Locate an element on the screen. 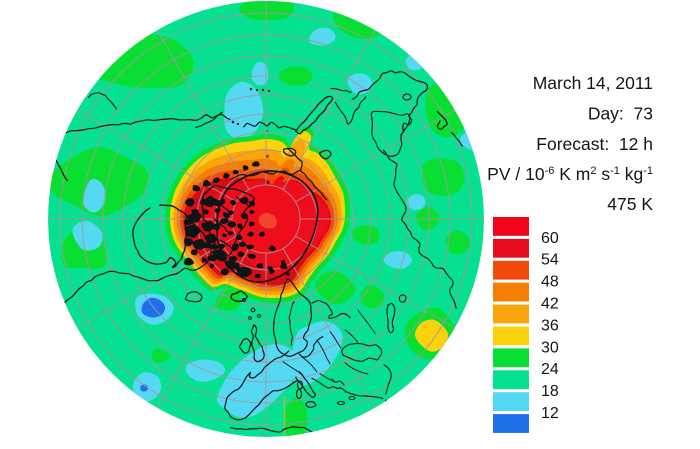 The image size is (700, 449). svg-text: 475 K is located at coordinates (630, 204).